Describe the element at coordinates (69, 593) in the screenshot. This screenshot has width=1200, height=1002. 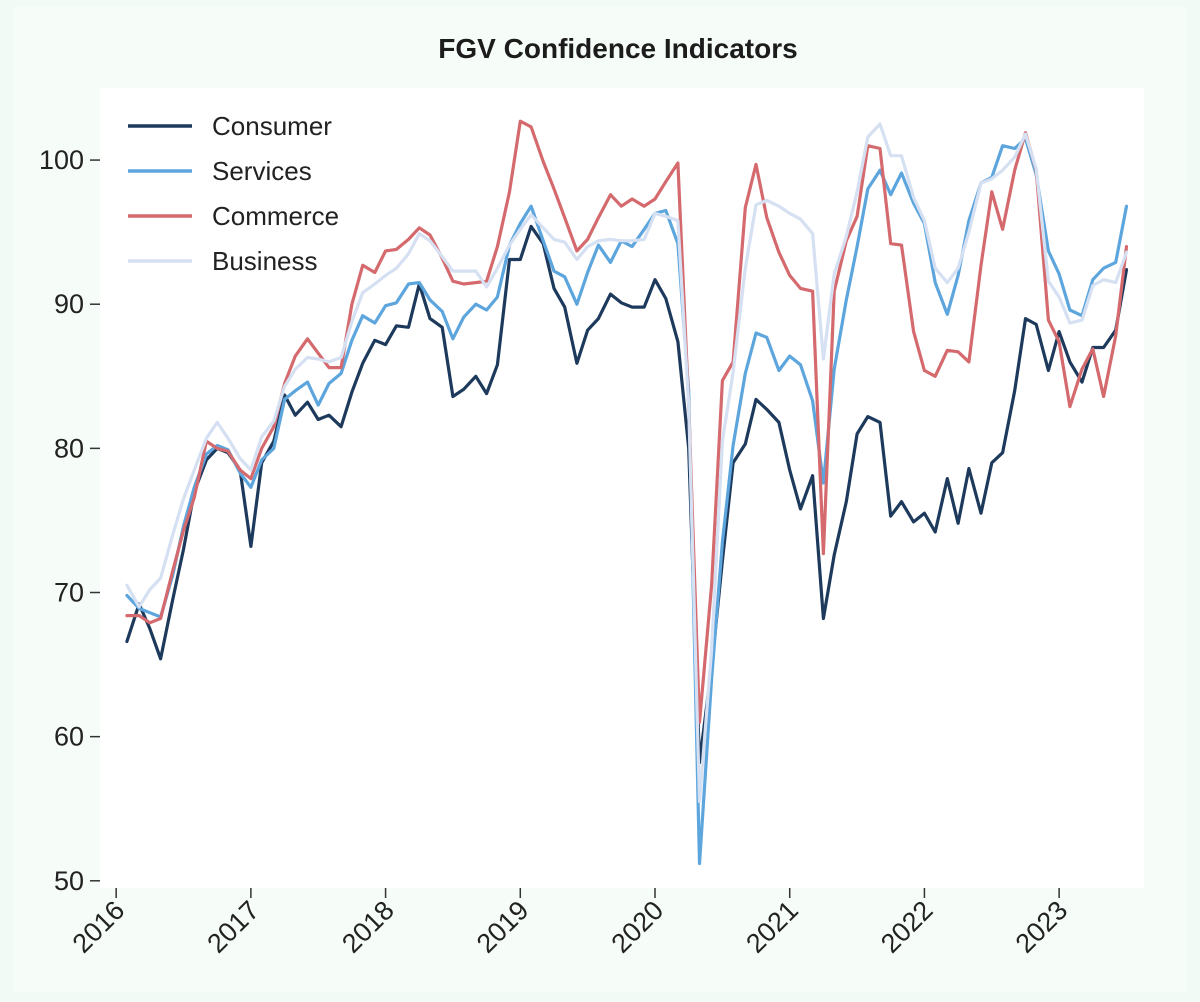
I see `y-tick-label: 70` at that location.